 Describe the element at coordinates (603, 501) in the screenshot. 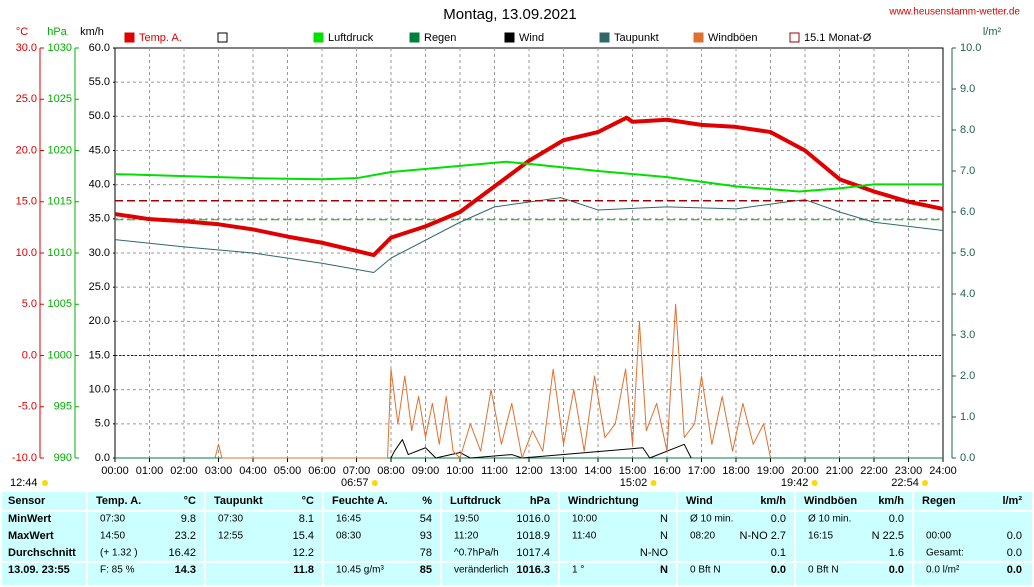

I see `table-header: Windrichtung` at that location.